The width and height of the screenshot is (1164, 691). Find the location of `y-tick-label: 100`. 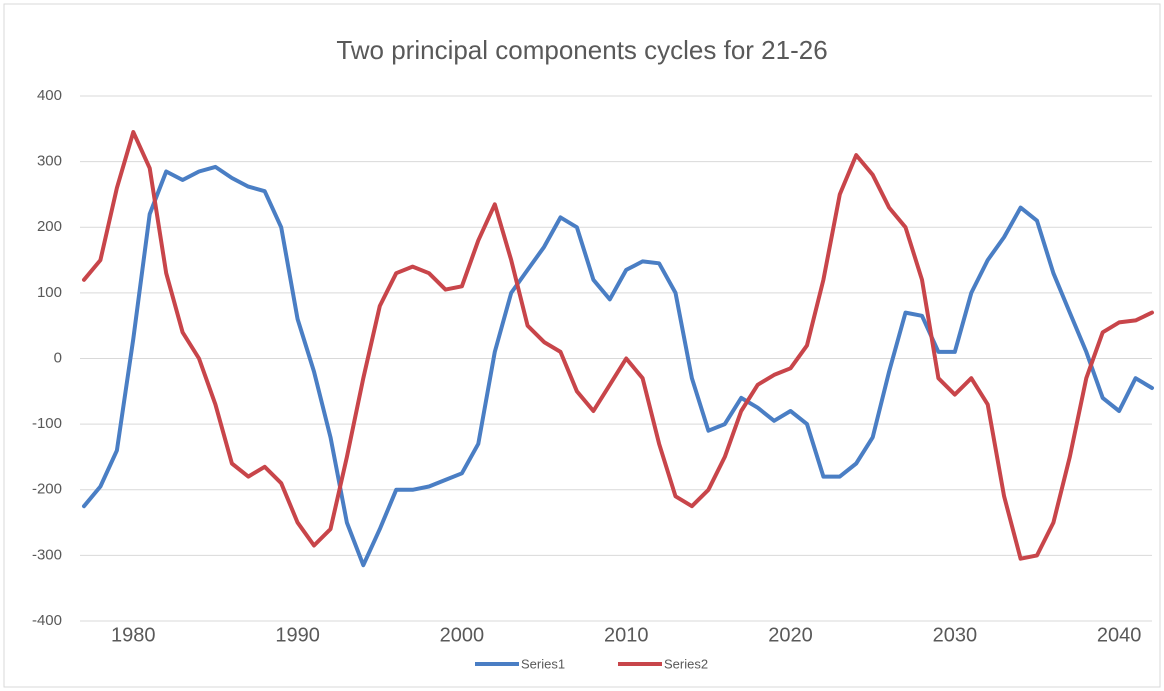

y-tick-label: 100 is located at coordinates (49, 292).